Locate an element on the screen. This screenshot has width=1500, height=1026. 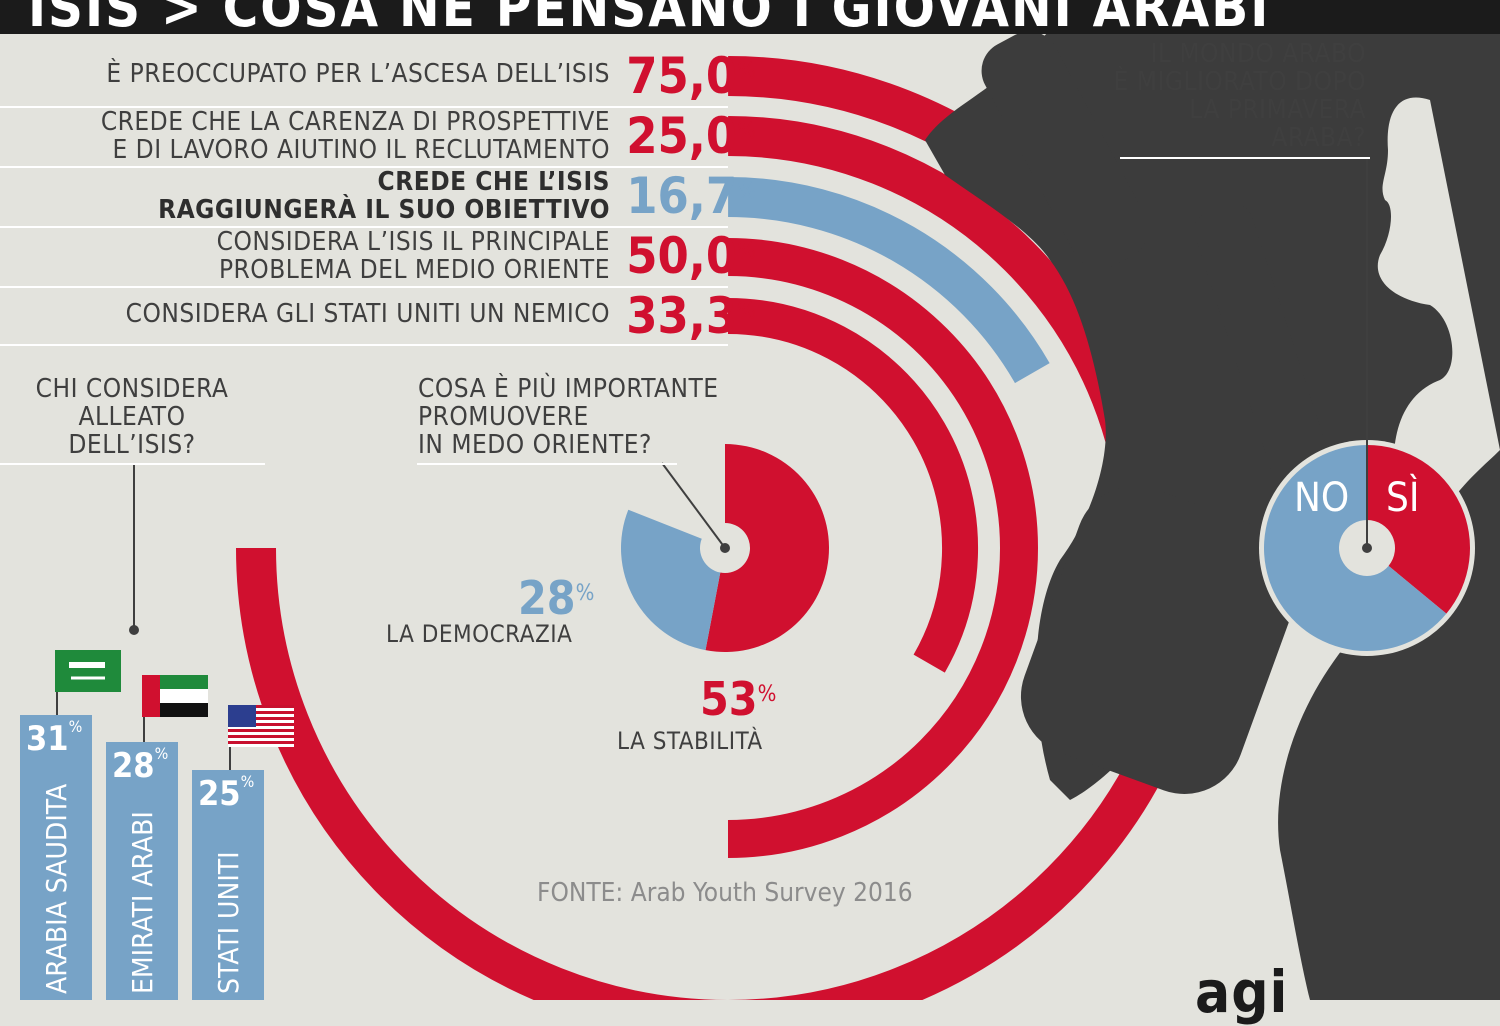
spring-no-label: NO is located at coordinates (1322, 498).